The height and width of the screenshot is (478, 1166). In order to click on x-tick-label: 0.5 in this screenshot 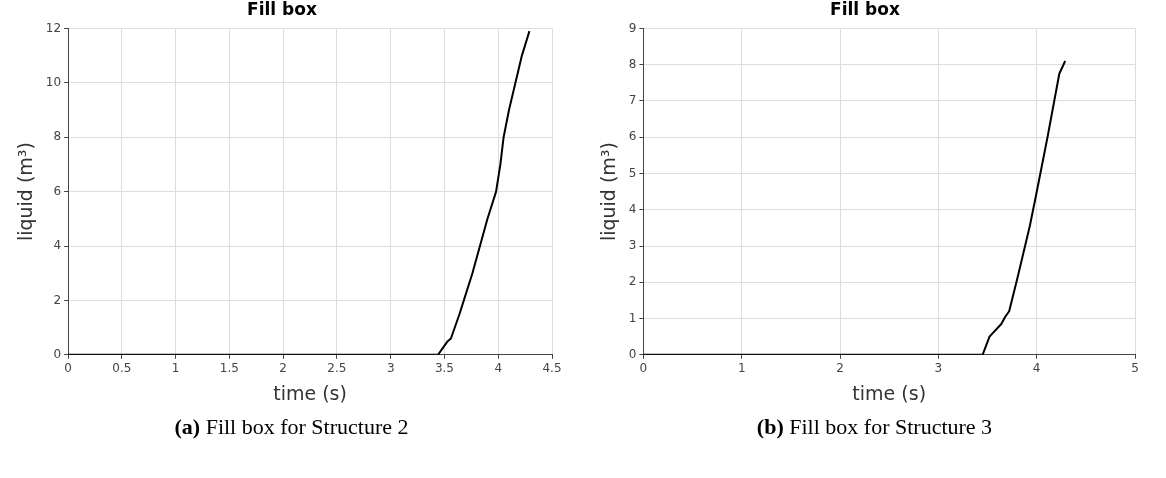, I will do `click(121, 368)`.